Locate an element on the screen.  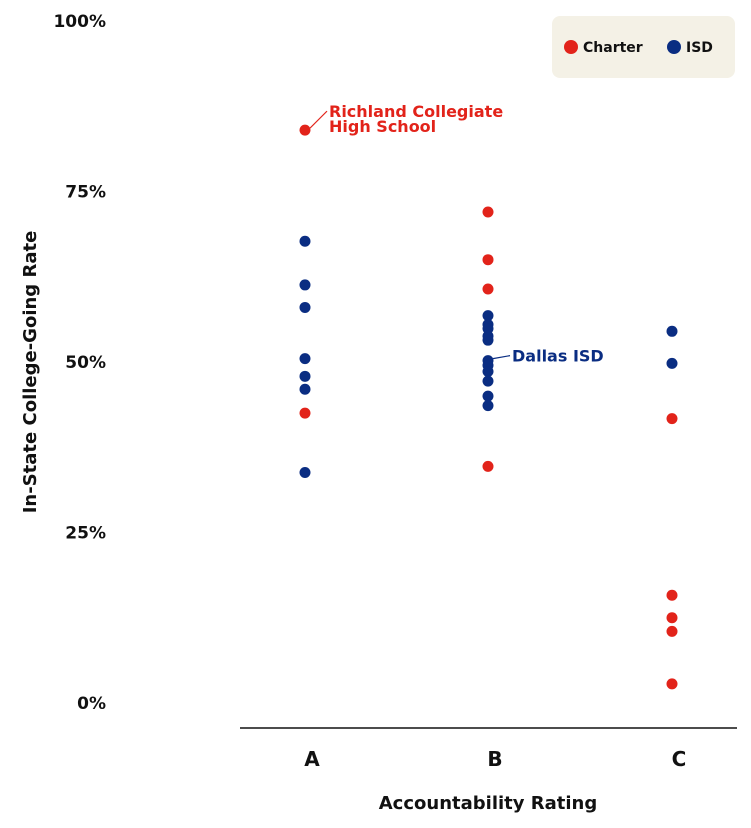
y-tick-label: 100% is located at coordinates (79, 22).